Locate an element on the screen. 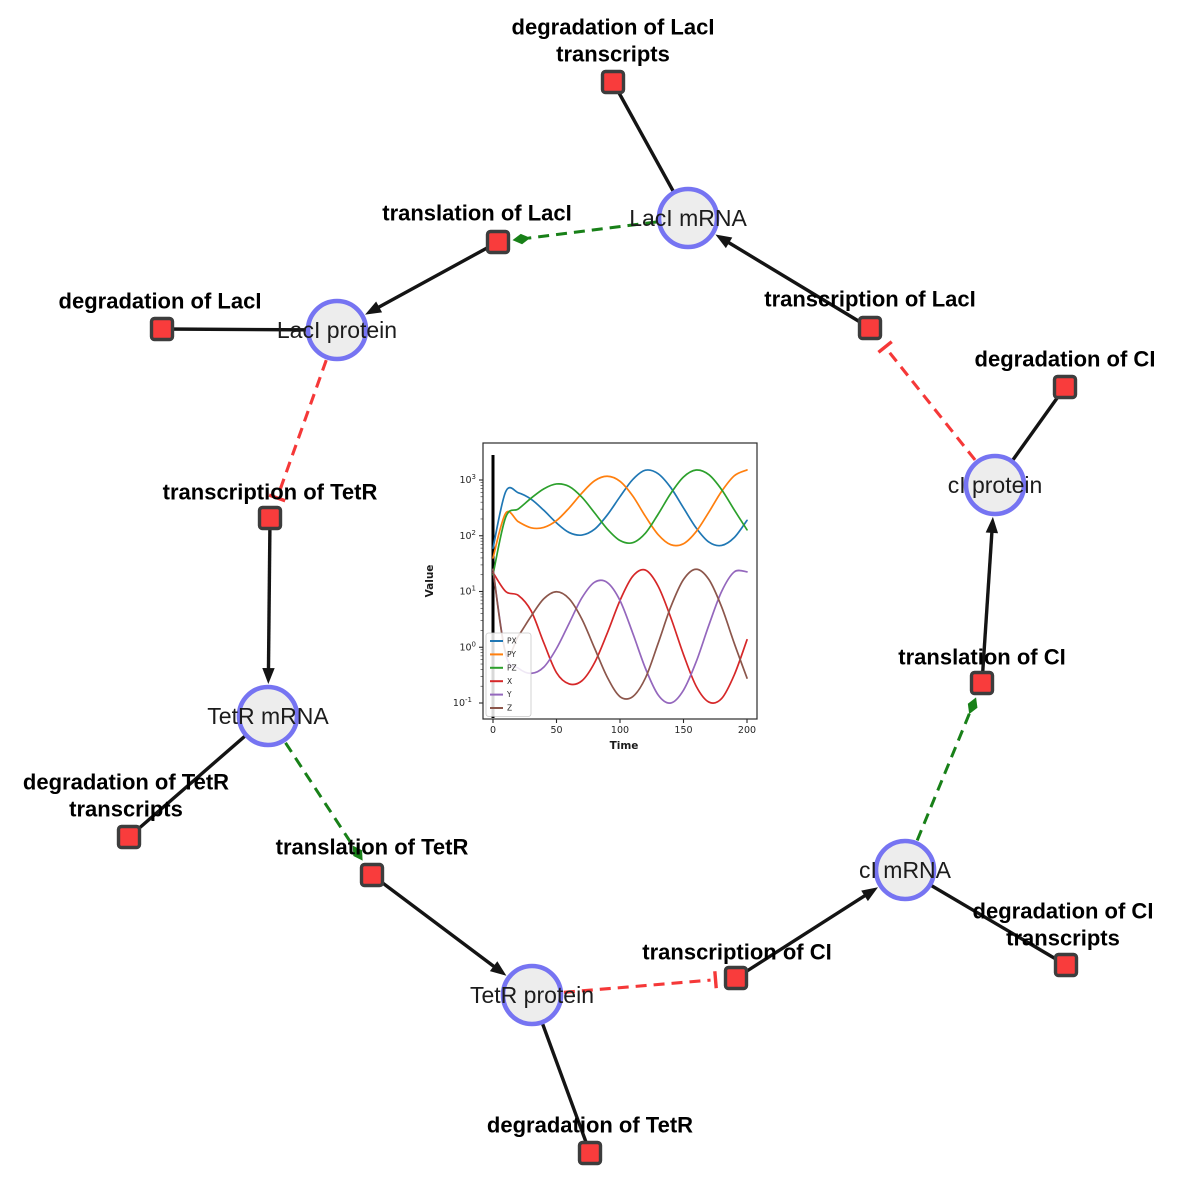 The height and width of the screenshot is (1200, 1189). edge-laci-mrna-tl-laci is located at coordinates (592, 230).